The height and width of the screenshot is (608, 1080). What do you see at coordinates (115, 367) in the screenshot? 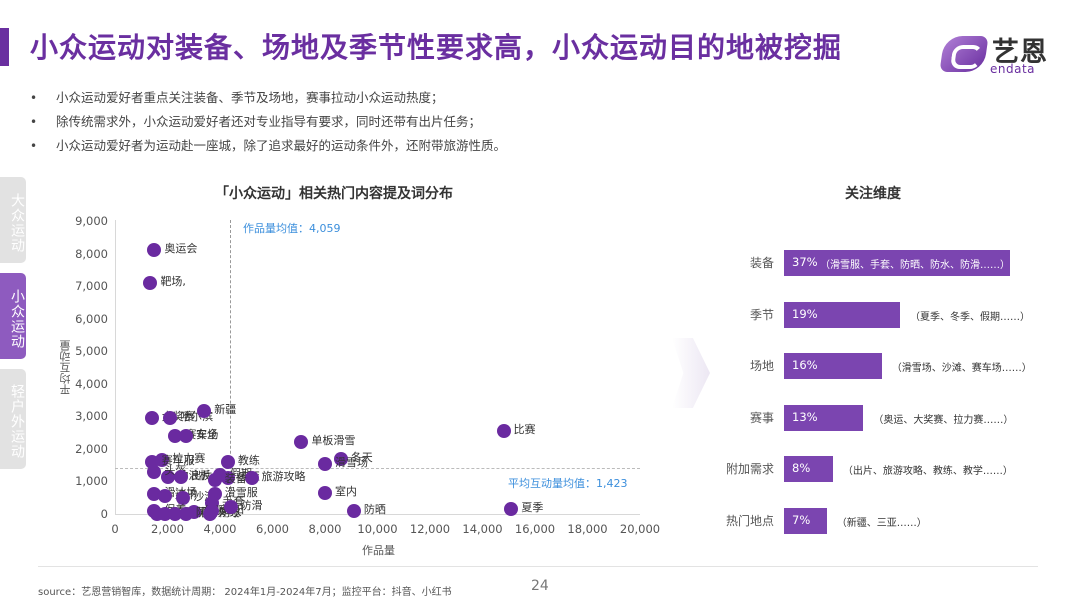
I see `y-axis-line` at bounding box center [115, 367].